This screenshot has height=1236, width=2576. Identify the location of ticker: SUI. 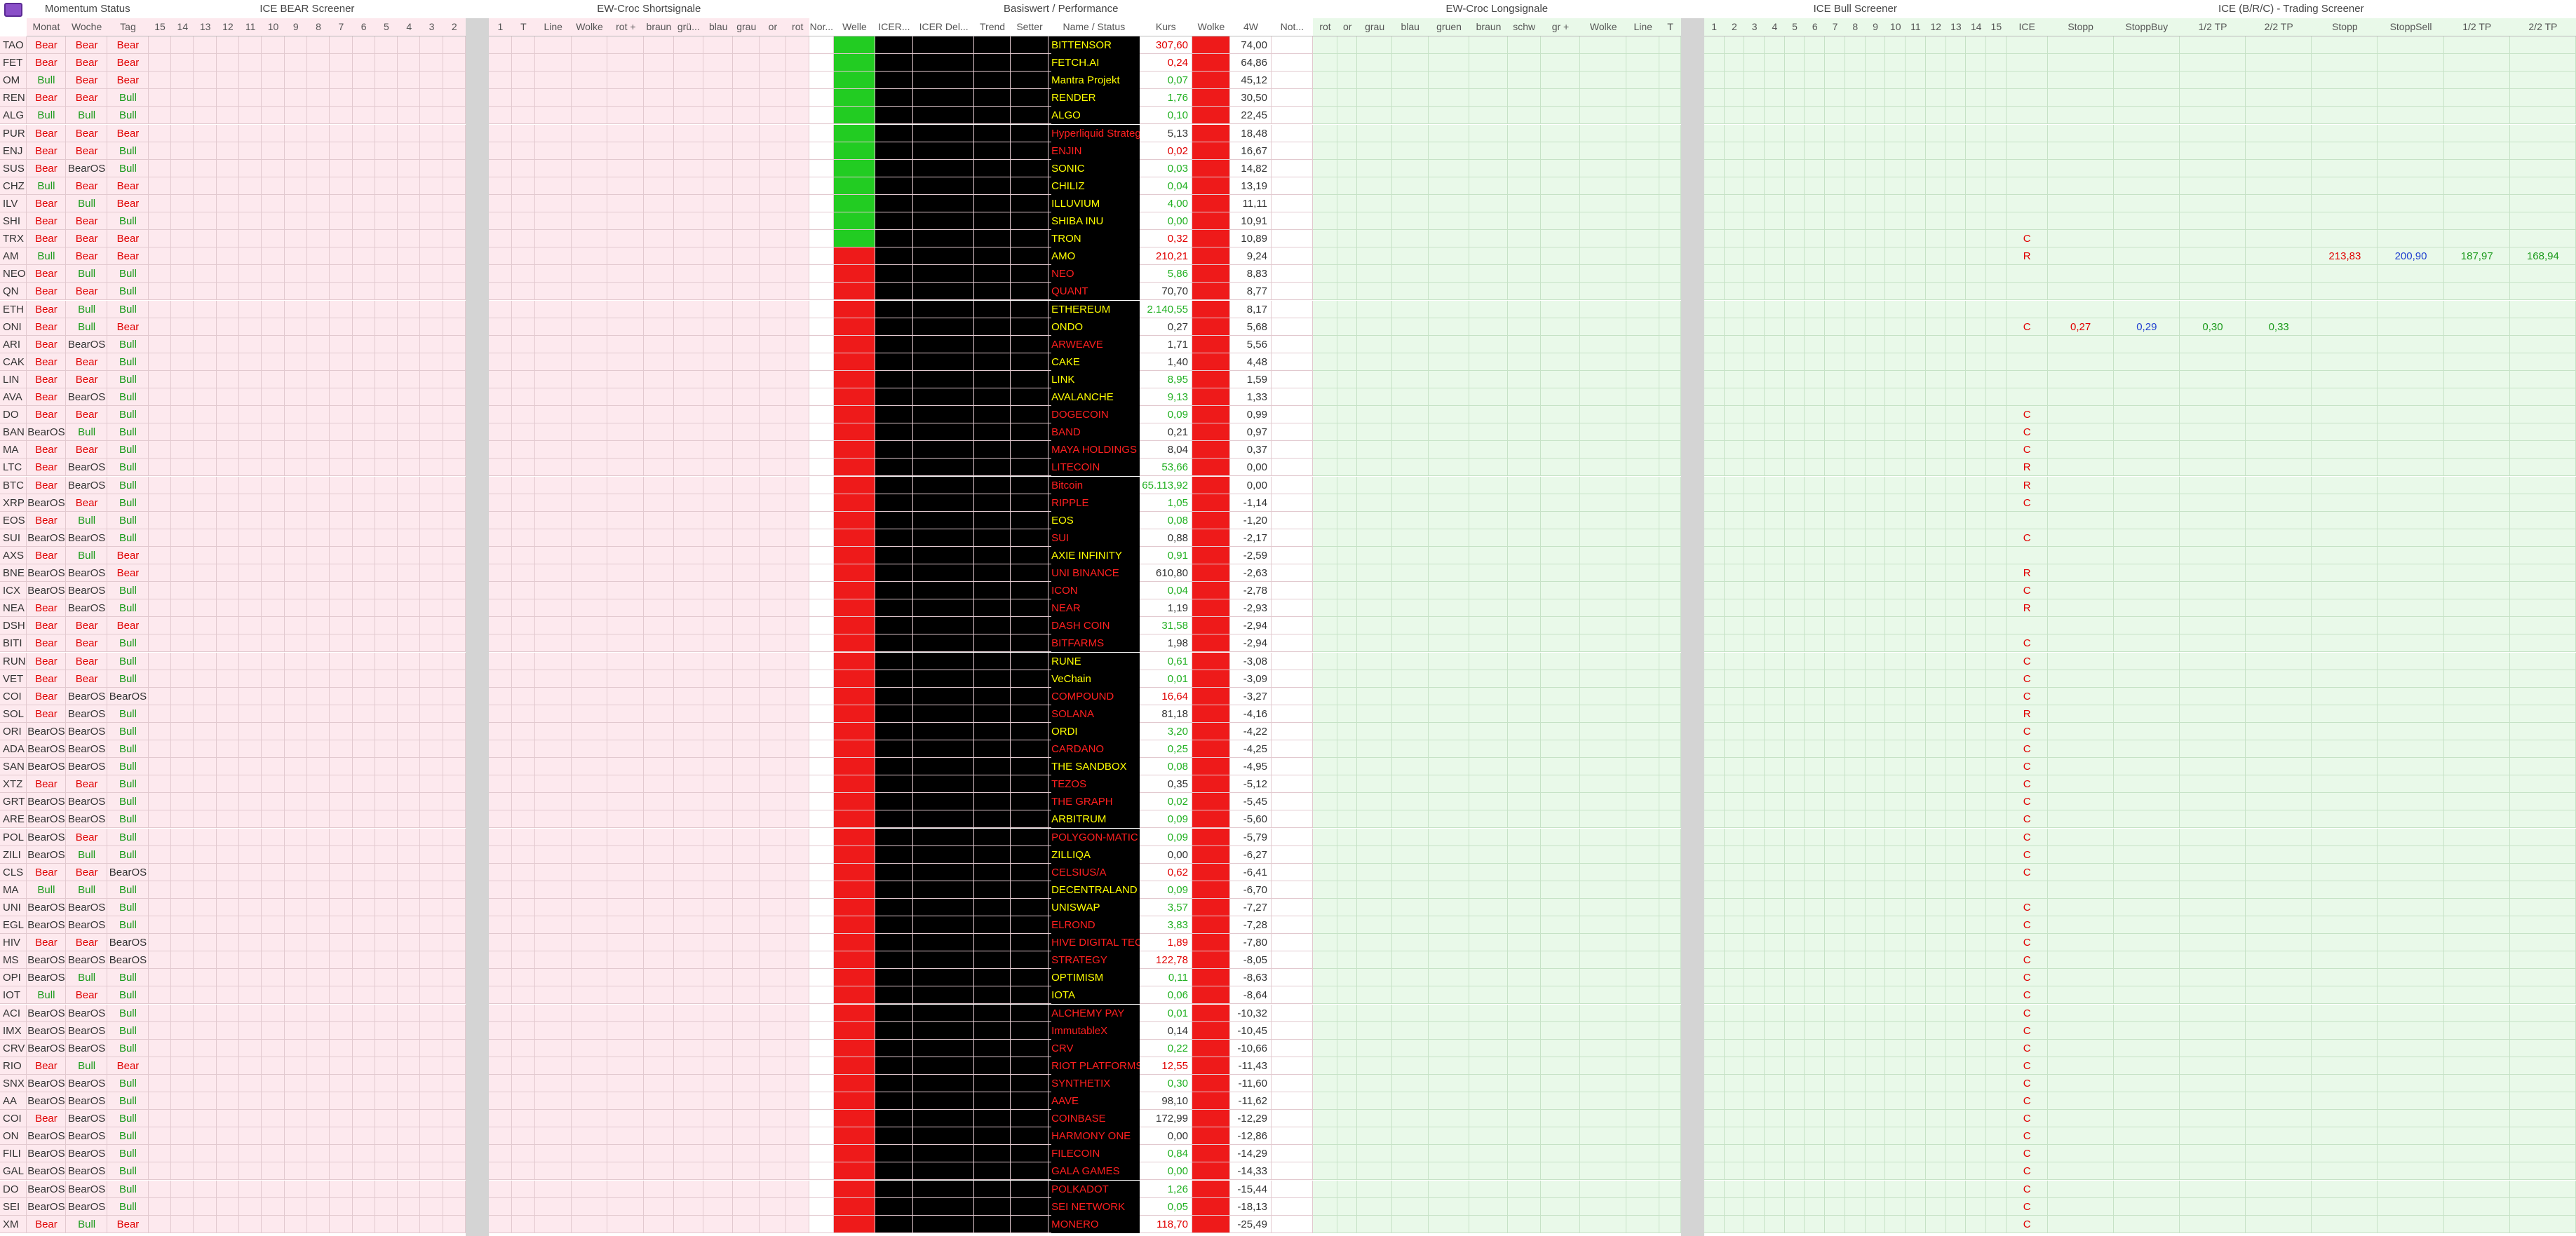
(15, 538).